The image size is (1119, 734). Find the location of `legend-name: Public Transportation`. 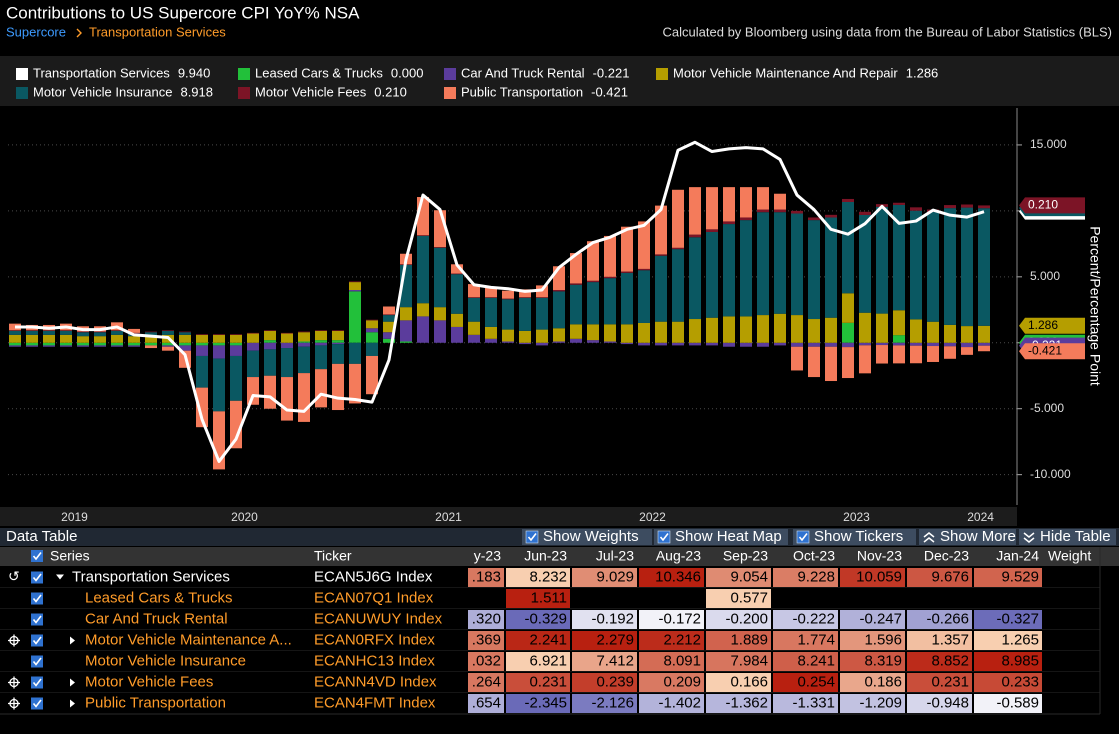

legend-name: Public Transportation is located at coordinates (522, 91).